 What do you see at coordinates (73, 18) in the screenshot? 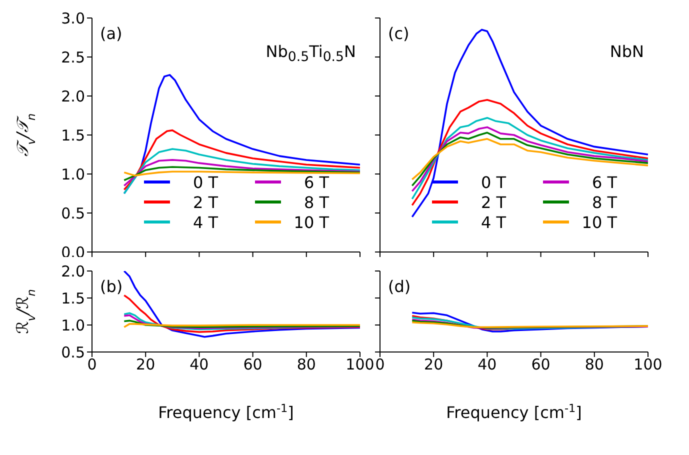
I see `y-tick-label: 3.0` at bounding box center [73, 18].